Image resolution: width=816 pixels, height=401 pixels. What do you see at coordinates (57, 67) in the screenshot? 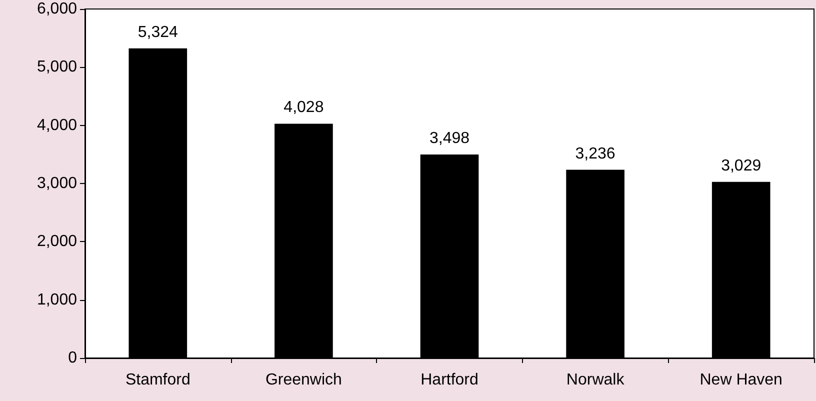
I see `y-tick-label: 5,000` at bounding box center [57, 67].